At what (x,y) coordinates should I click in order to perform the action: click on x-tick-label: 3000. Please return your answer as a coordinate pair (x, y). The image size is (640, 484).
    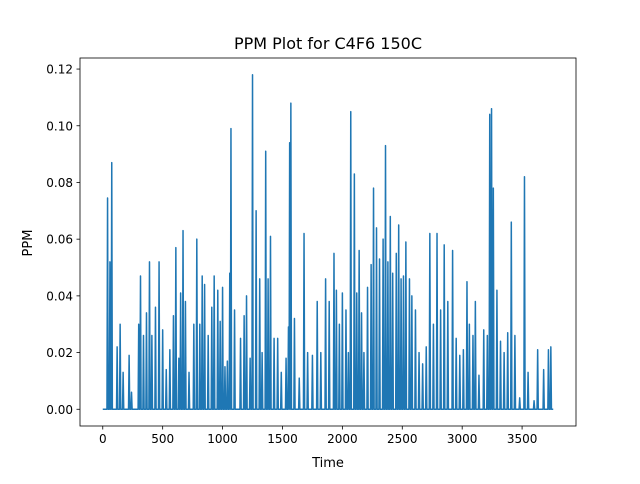
    Looking at the image, I should click on (462, 439).